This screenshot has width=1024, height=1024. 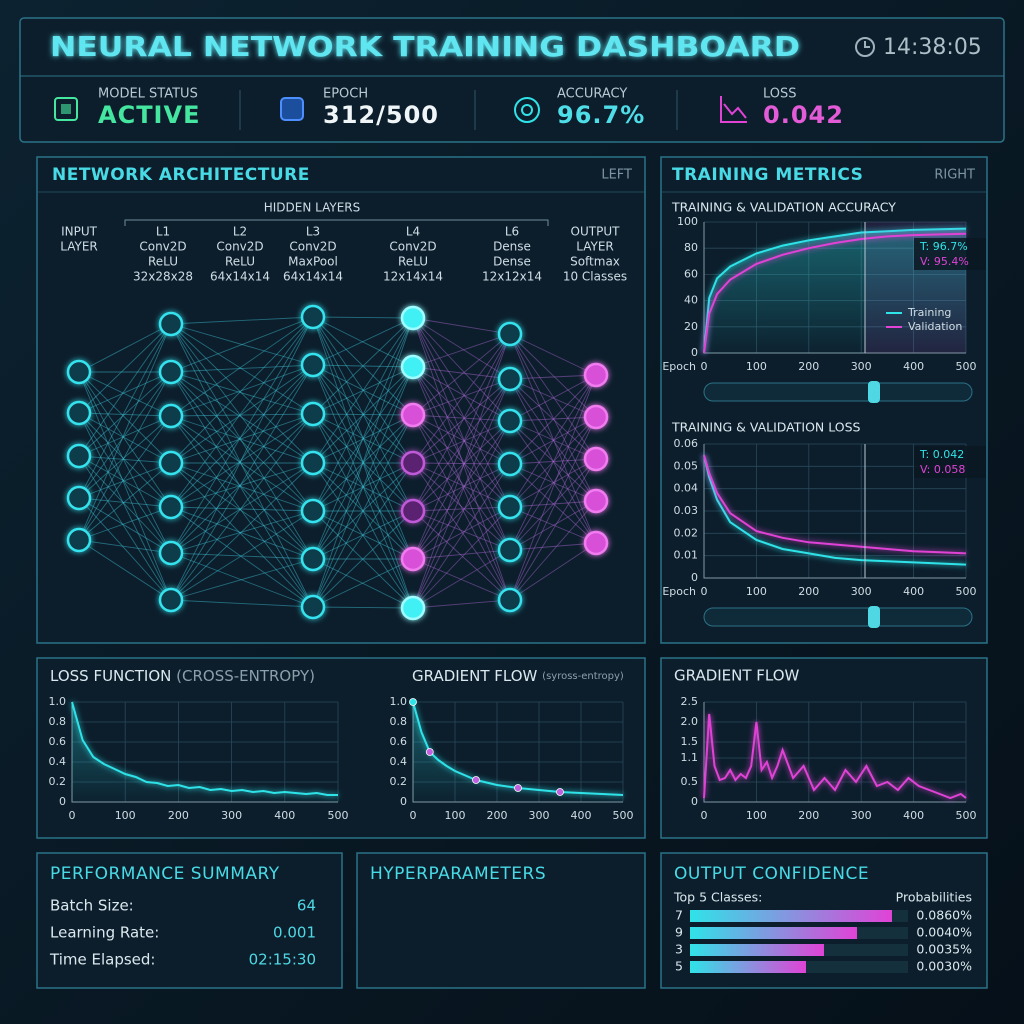 What do you see at coordinates (690, 741) in the screenshot?
I see `y-tick-label: 1.5` at bounding box center [690, 741].